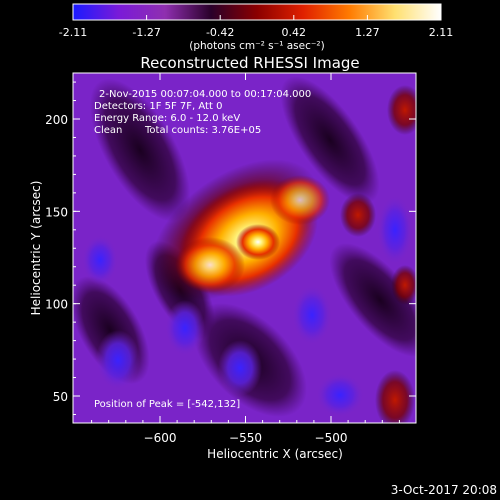  What do you see at coordinates (294, 32) in the screenshot?
I see `colorbar-tick-label: 0.42` at bounding box center [294, 32].